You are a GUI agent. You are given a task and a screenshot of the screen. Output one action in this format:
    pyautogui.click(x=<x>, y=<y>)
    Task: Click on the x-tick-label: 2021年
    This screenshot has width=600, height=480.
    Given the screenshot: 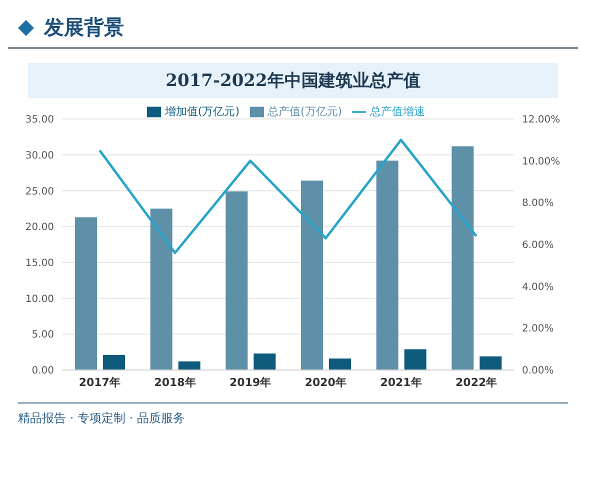 What is the action you would take?
    pyautogui.click(x=401, y=382)
    